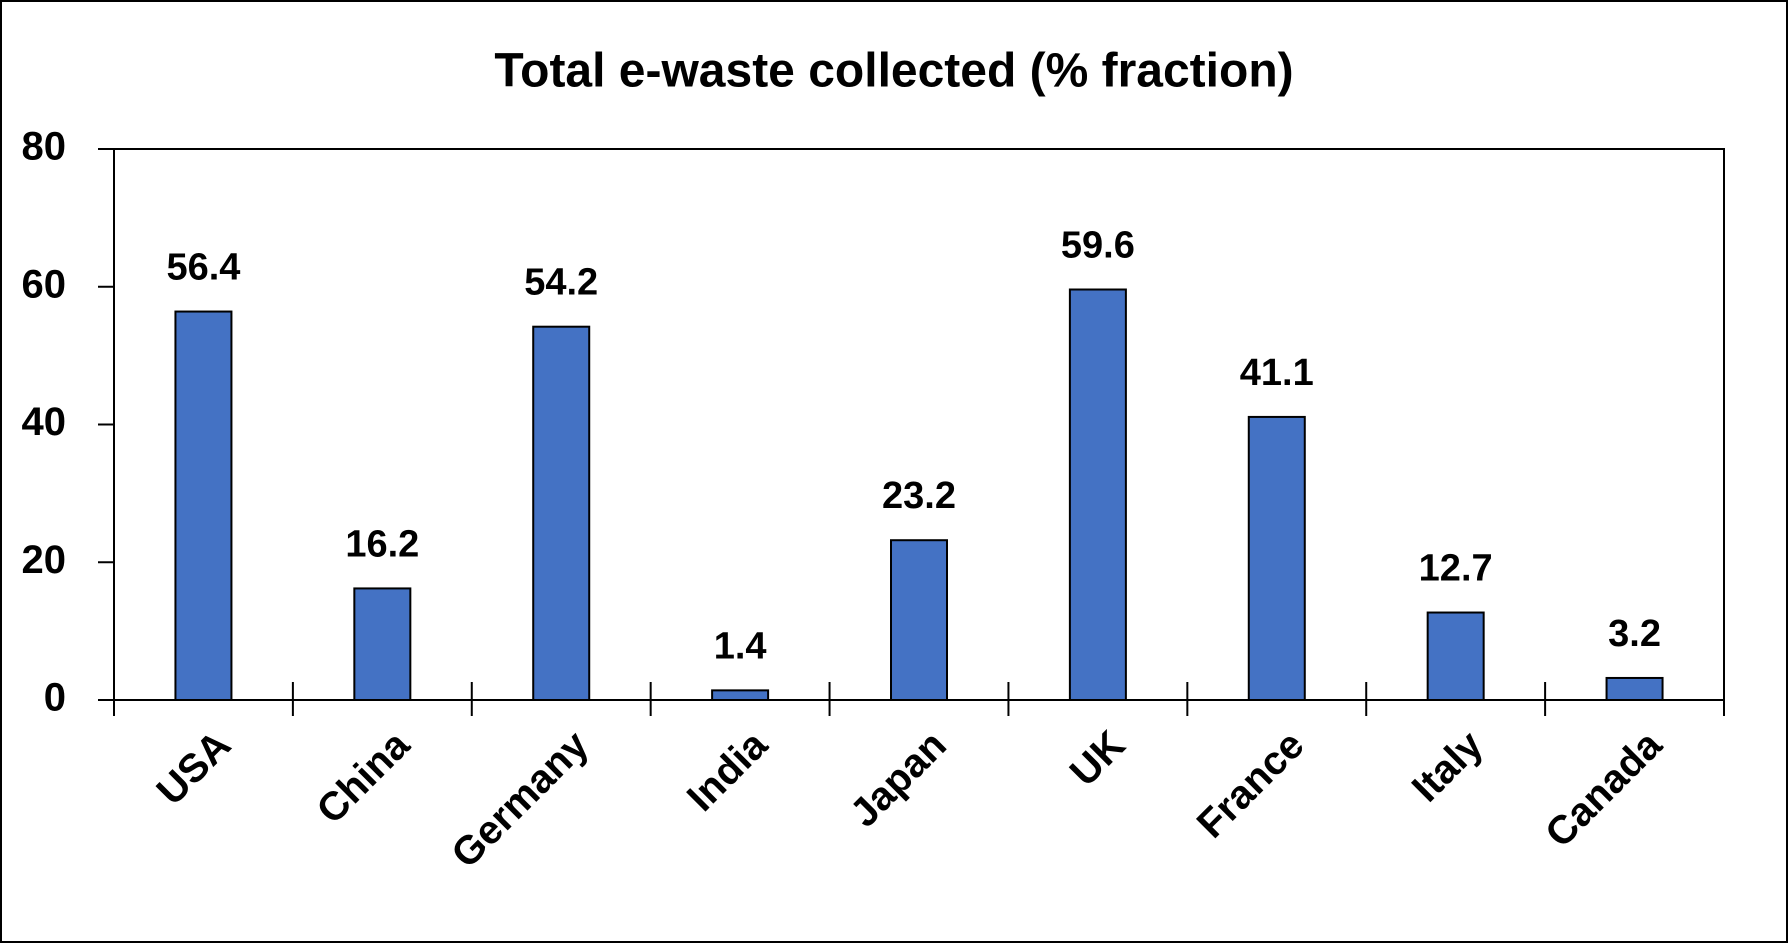 This screenshot has width=1788, height=943. Describe the element at coordinates (893, 71) in the screenshot. I see `chart-title: Total e-waste collected (% fraction)` at that location.